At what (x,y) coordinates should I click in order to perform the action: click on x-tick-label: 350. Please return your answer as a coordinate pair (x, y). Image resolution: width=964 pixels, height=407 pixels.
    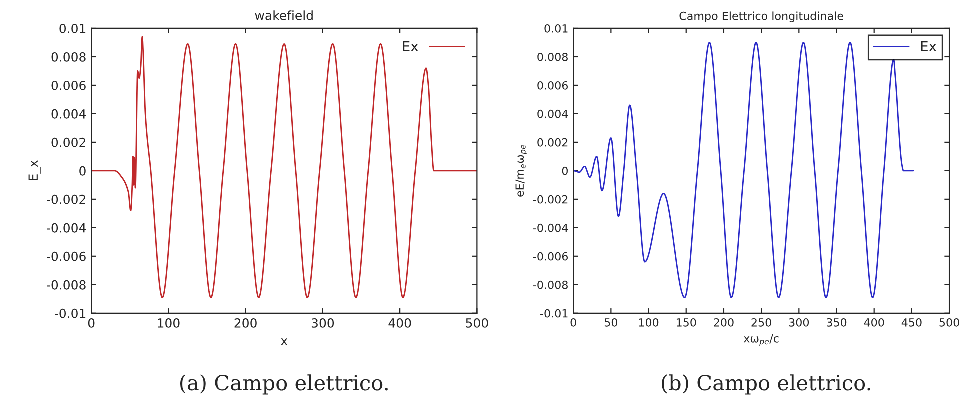
    Looking at the image, I should click on (836, 322).